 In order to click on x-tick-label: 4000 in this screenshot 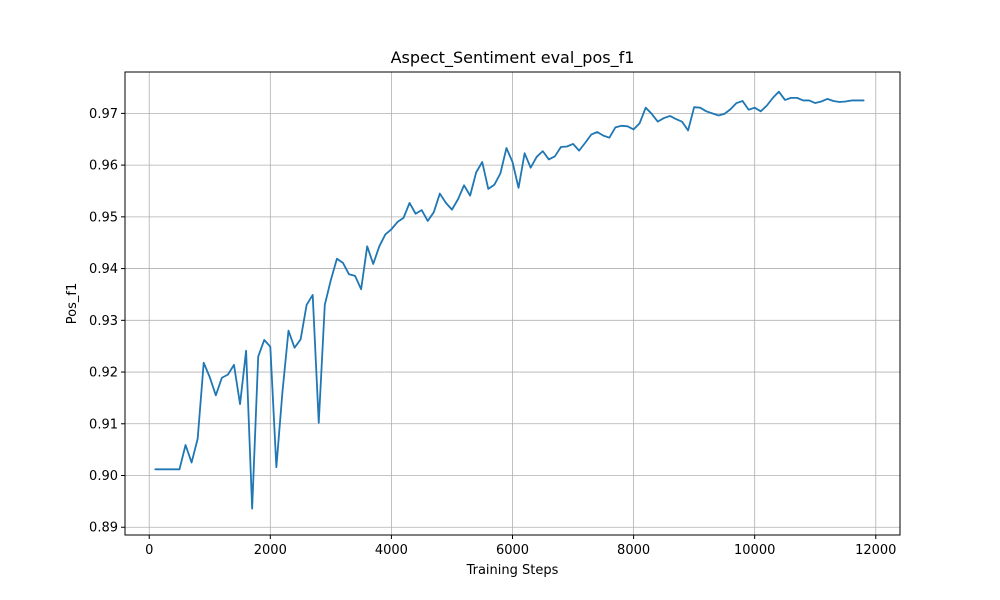, I will do `click(391, 550)`.